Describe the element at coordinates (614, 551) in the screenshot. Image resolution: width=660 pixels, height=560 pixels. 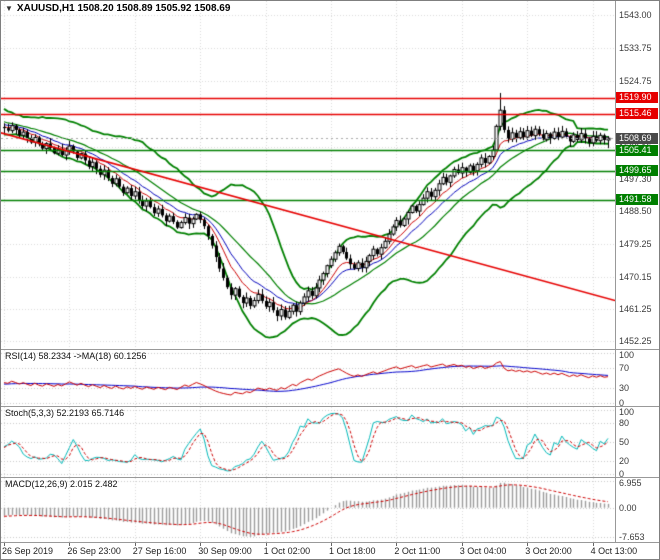
I see `time-axis-label: 4 Oct 13:00` at that location.